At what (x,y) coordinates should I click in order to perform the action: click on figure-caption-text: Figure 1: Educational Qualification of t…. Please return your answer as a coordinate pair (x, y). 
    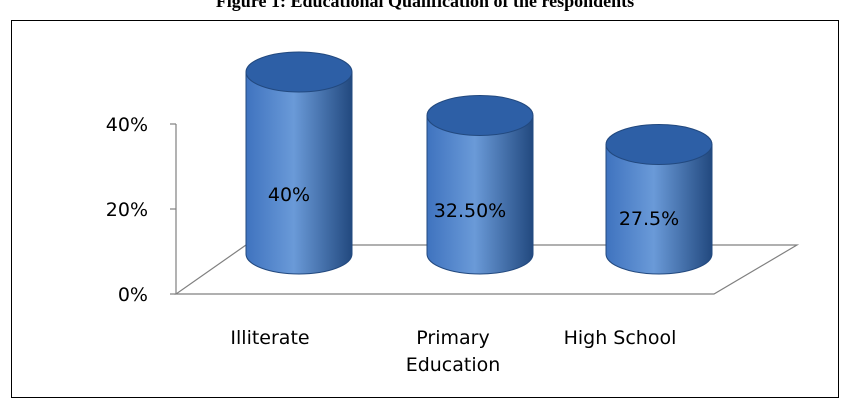
    Looking at the image, I should click on (425, 5).